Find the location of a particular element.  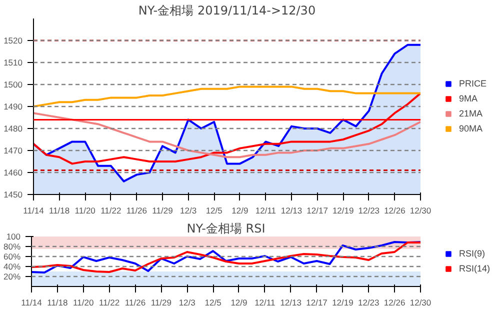

chart-title: NY-金相場 RSI is located at coordinates (226, 229).